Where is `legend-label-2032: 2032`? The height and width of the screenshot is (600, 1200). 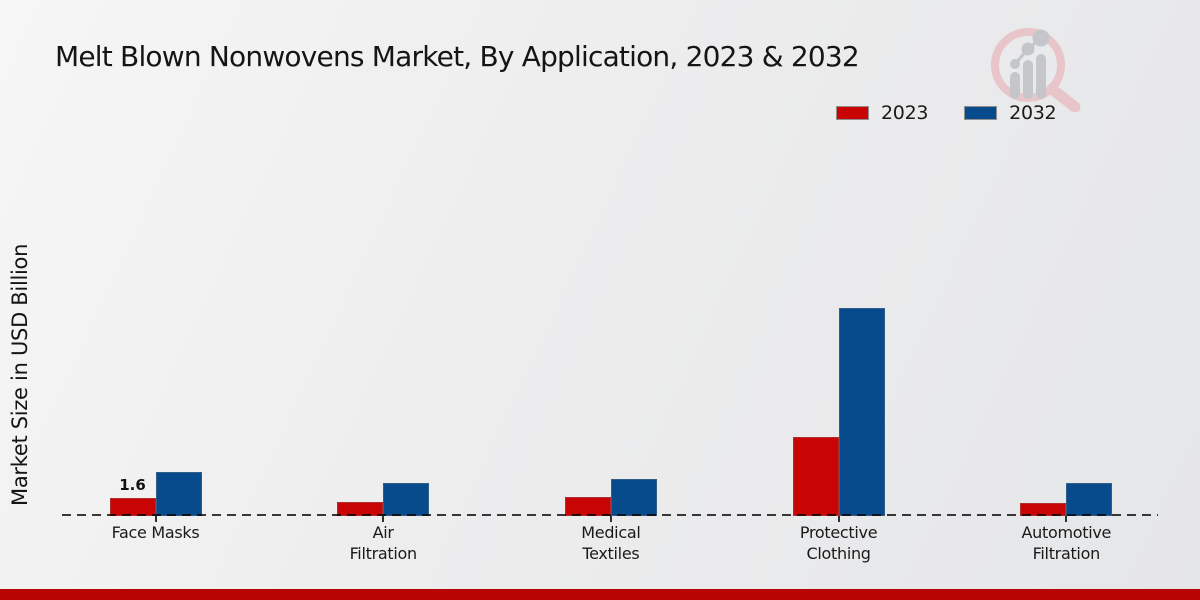
legend-label-2032: 2032 is located at coordinates (1033, 113).